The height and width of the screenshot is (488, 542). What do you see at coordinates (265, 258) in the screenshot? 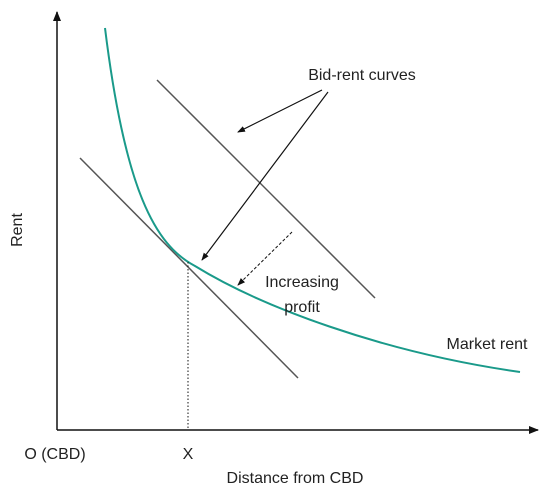
I see `profit-arrow` at bounding box center [265, 258].